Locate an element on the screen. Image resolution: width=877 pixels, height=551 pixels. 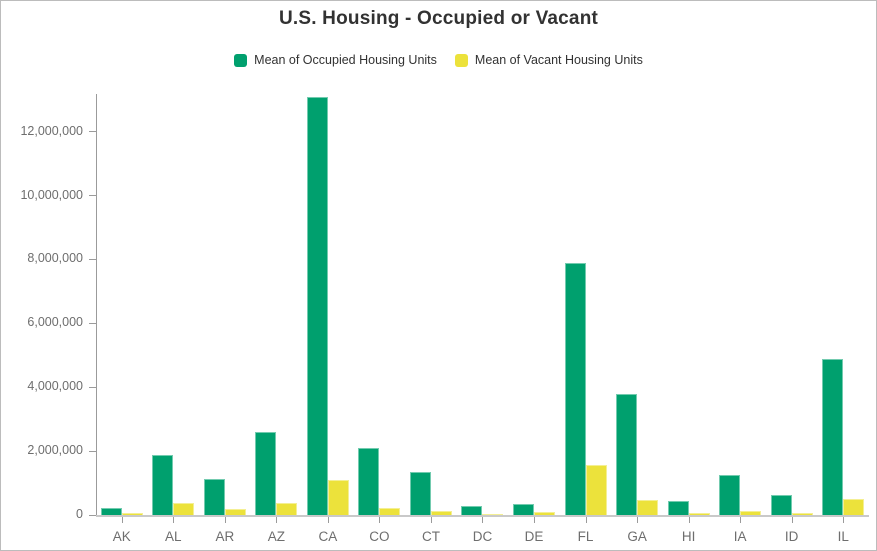
x-tick-label-az: AZ is located at coordinates (276, 536).